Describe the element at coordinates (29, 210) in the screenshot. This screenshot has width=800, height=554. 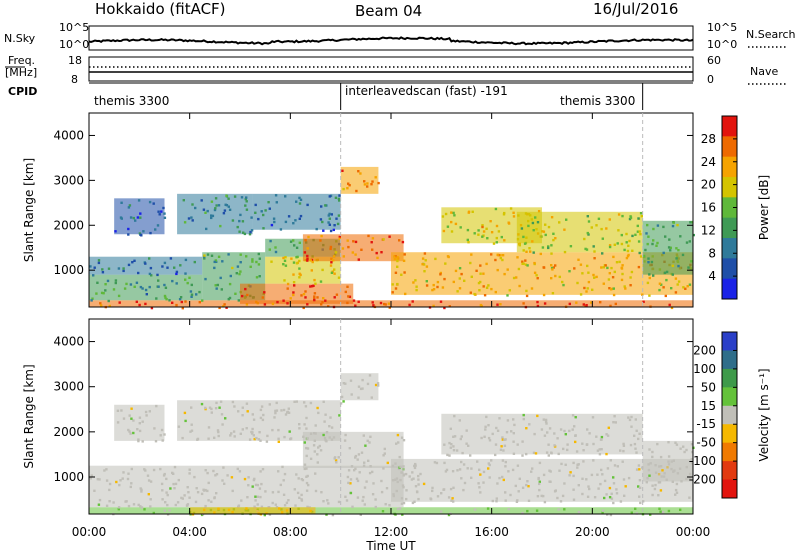
I see `y-axis-label: Slant Range [km]` at that location.